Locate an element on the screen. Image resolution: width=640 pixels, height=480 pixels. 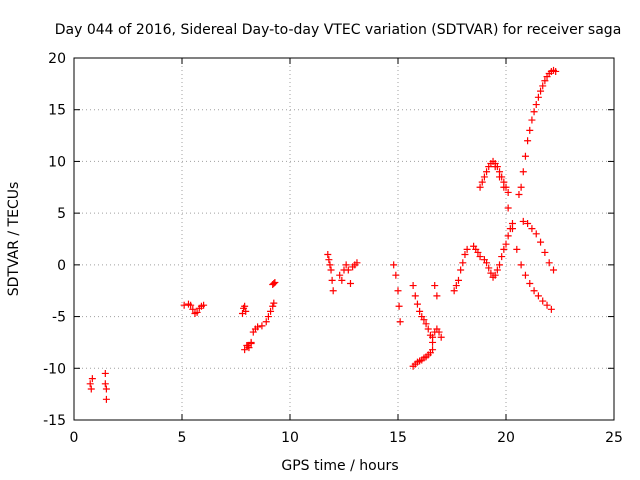
y-tick-label: 20 is located at coordinates (57, 59).